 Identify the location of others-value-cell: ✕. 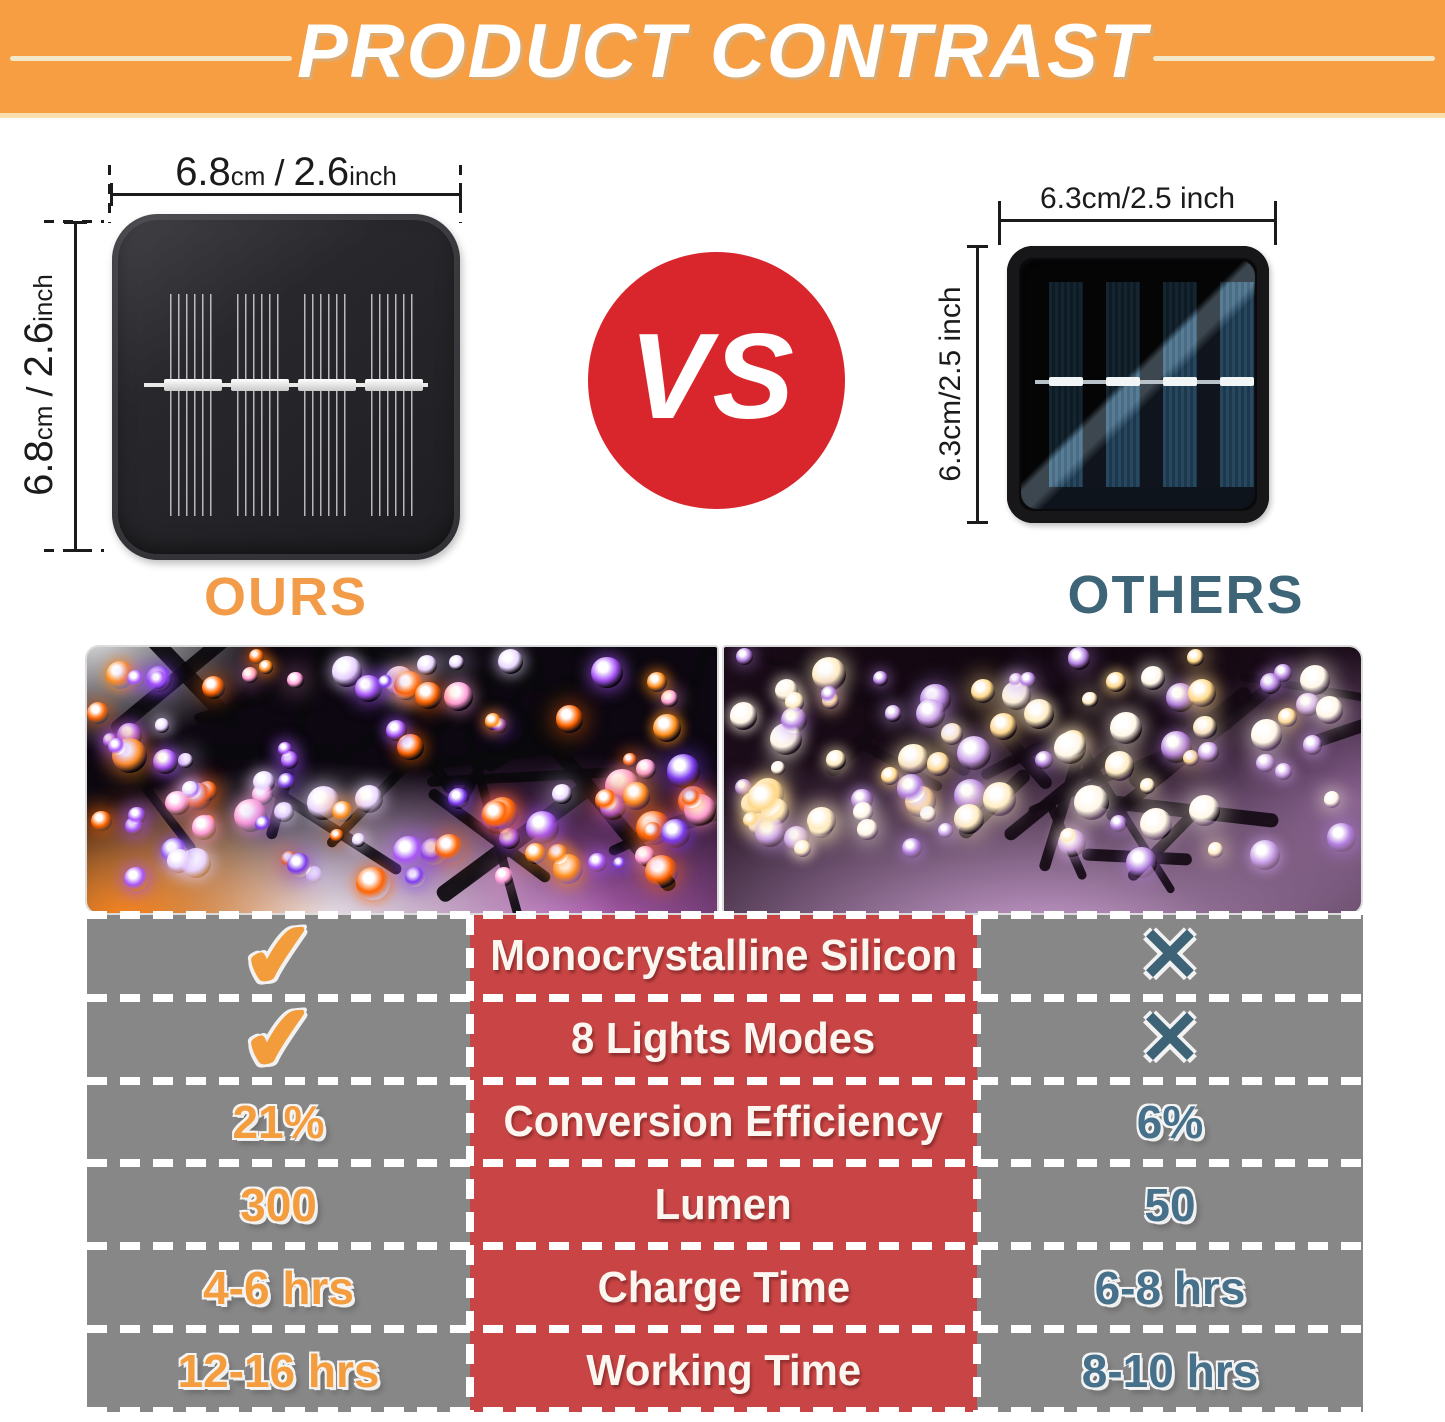
(1170, 956).